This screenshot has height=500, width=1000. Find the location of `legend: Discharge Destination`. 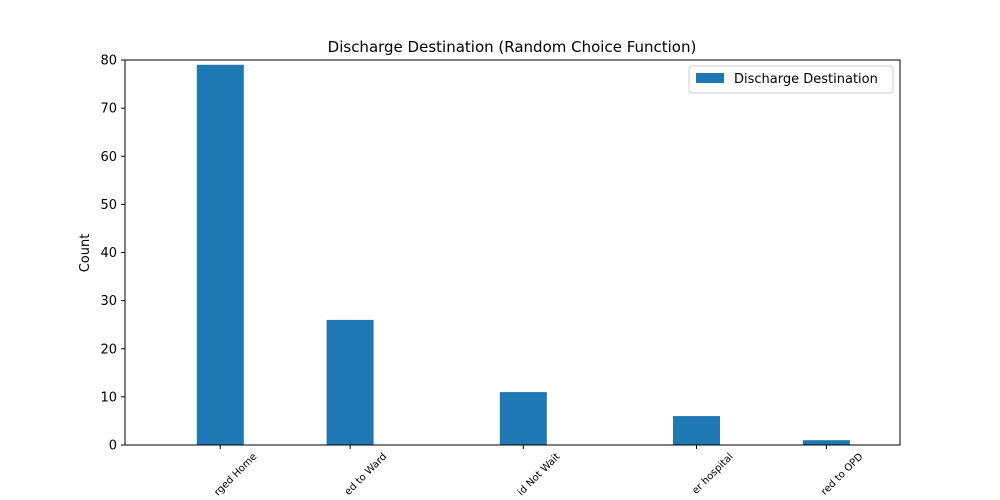

legend: Discharge Destination is located at coordinates (791, 79).